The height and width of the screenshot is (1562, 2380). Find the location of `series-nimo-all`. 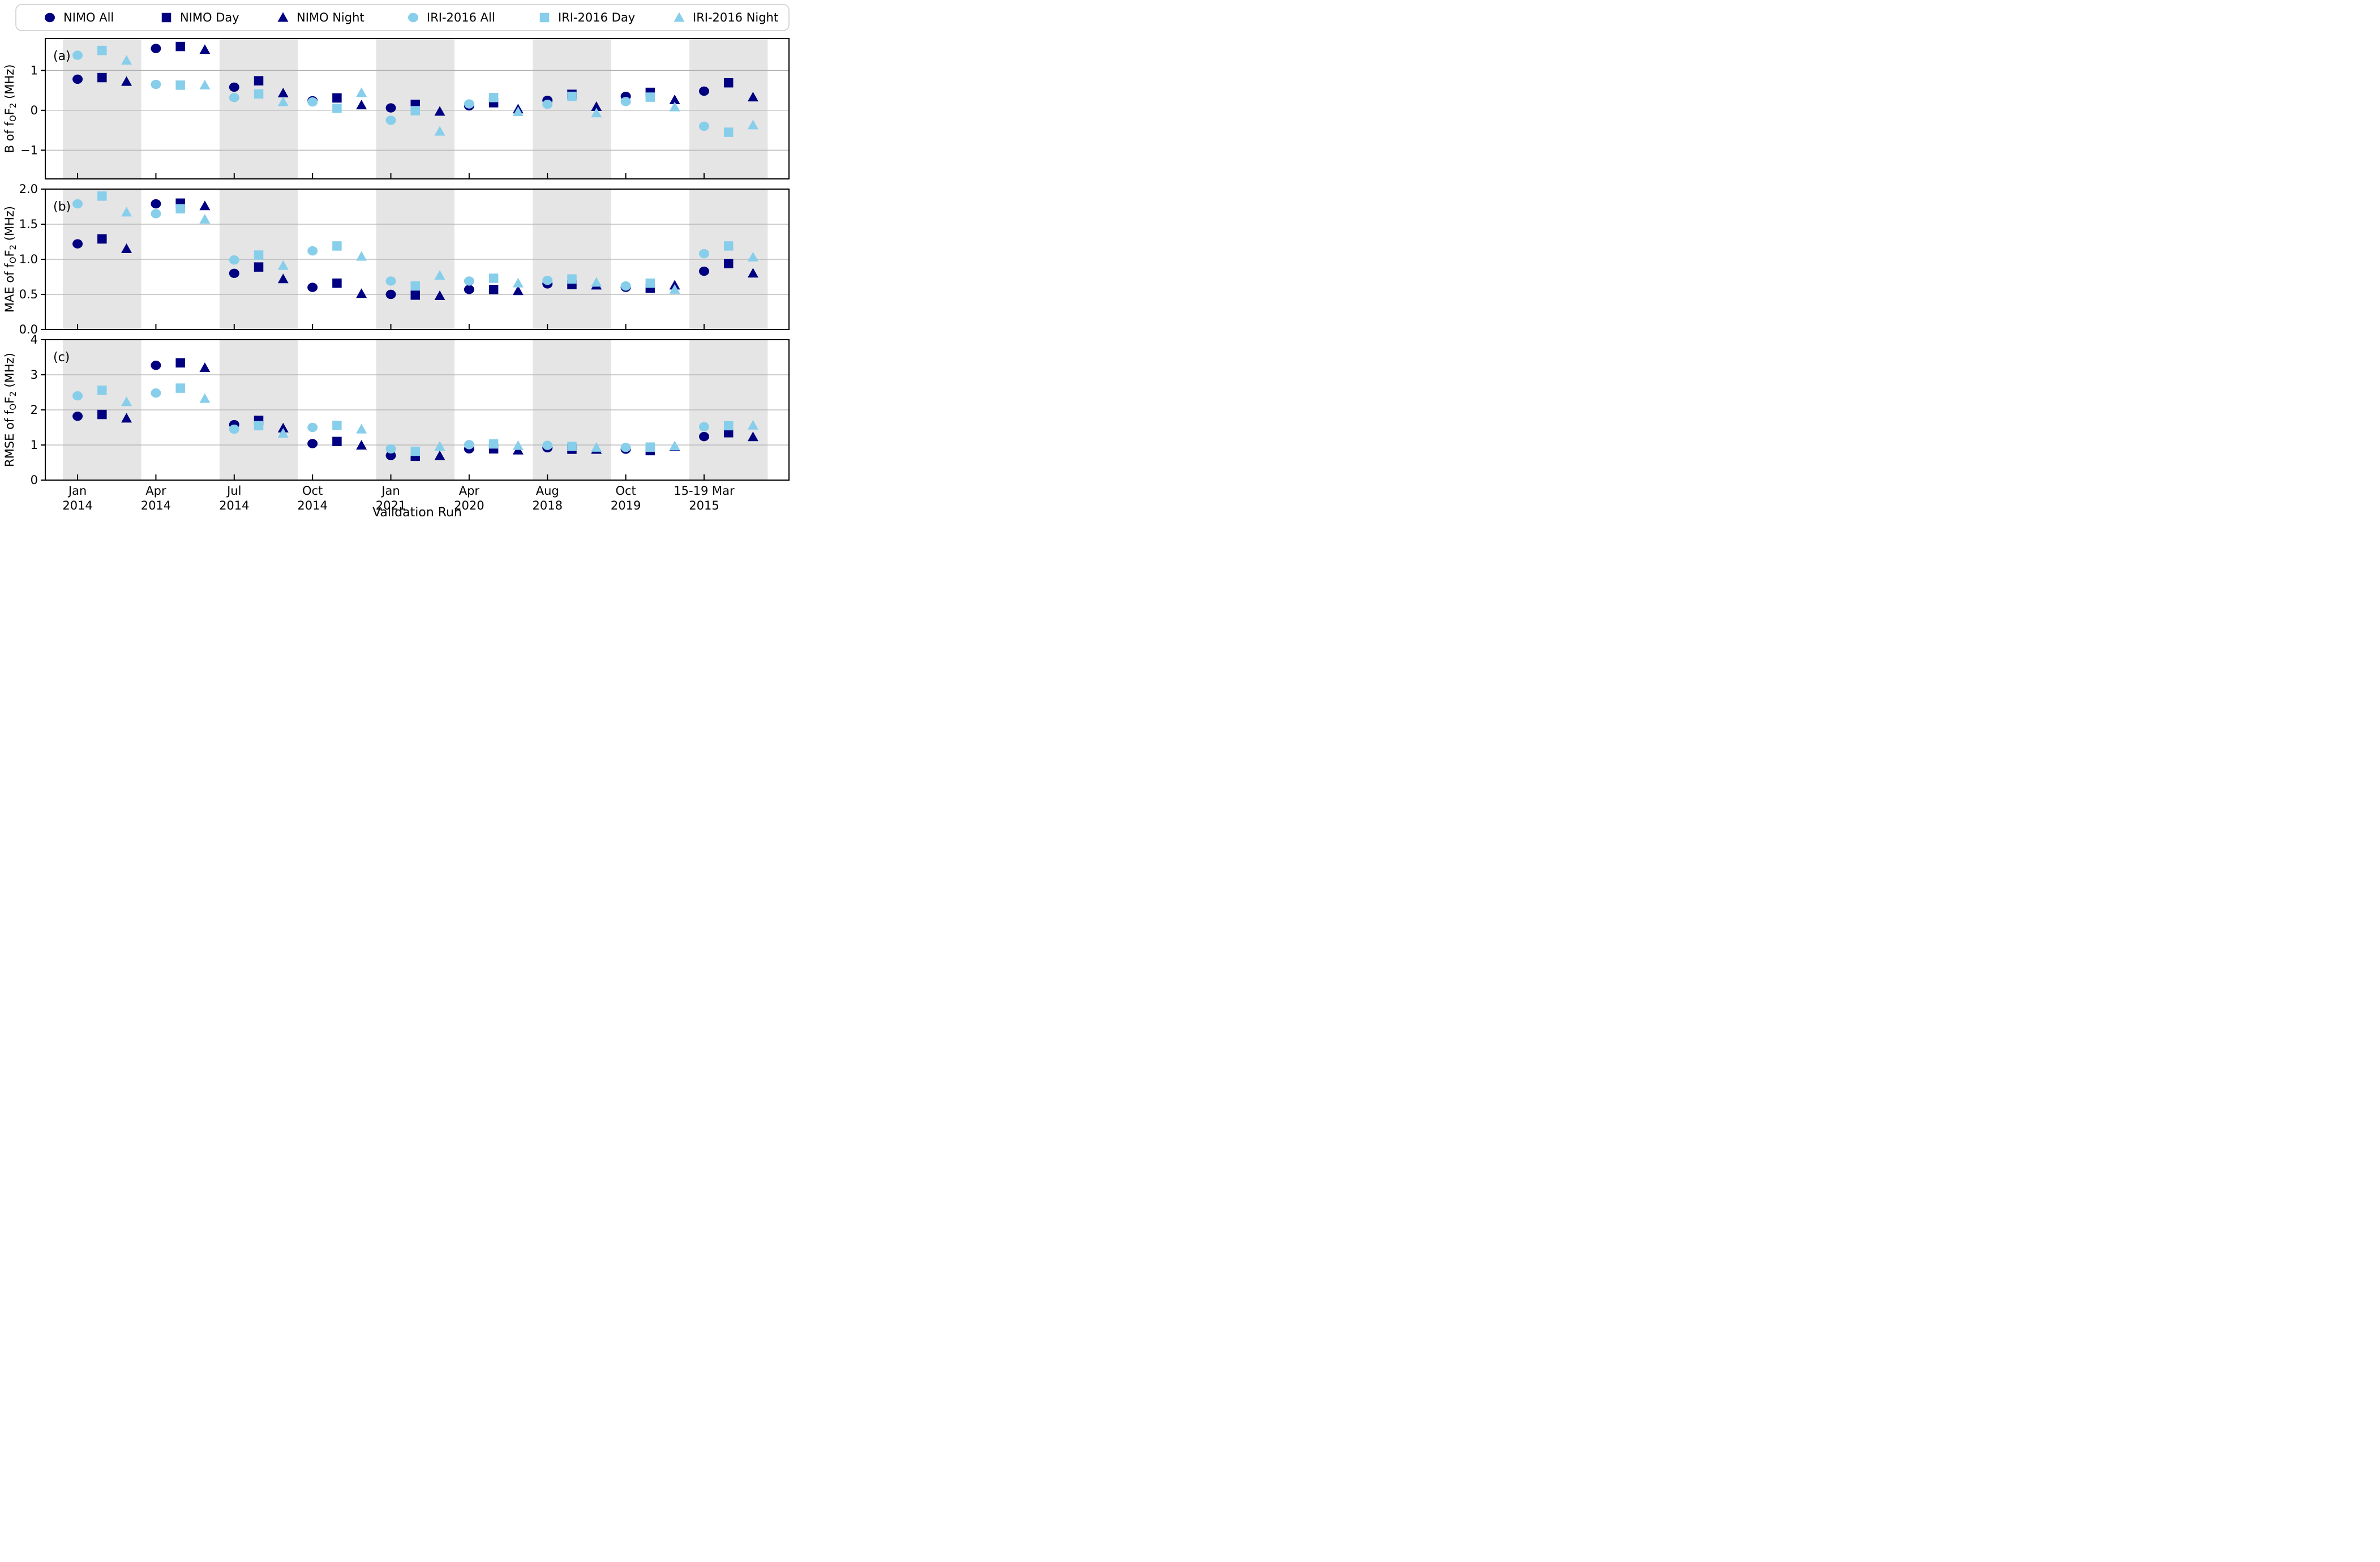

series-nimo-all is located at coordinates (390, 249).